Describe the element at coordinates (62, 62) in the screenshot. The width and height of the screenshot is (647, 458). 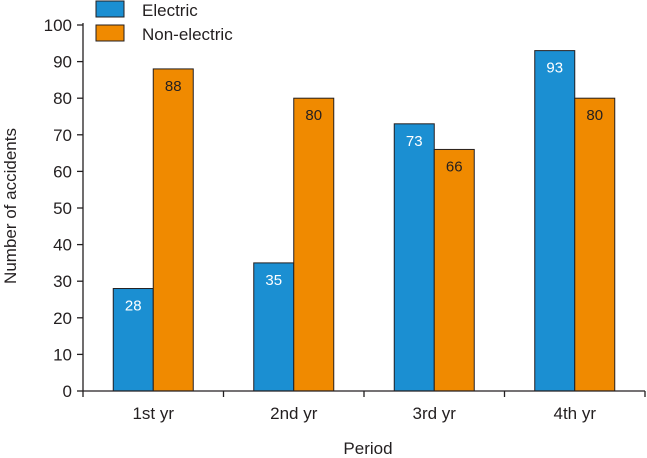
I see `y-tick-label: 90` at that location.